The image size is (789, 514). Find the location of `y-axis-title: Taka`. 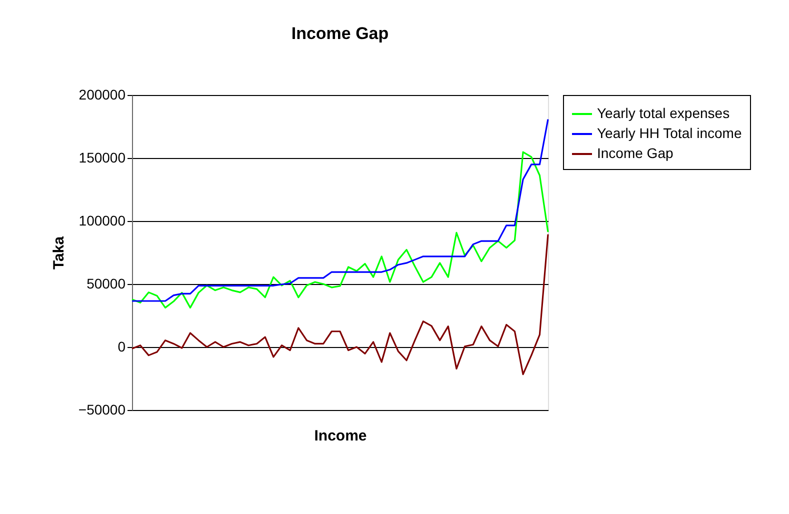

y-axis-title: Taka is located at coordinates (59, 253).